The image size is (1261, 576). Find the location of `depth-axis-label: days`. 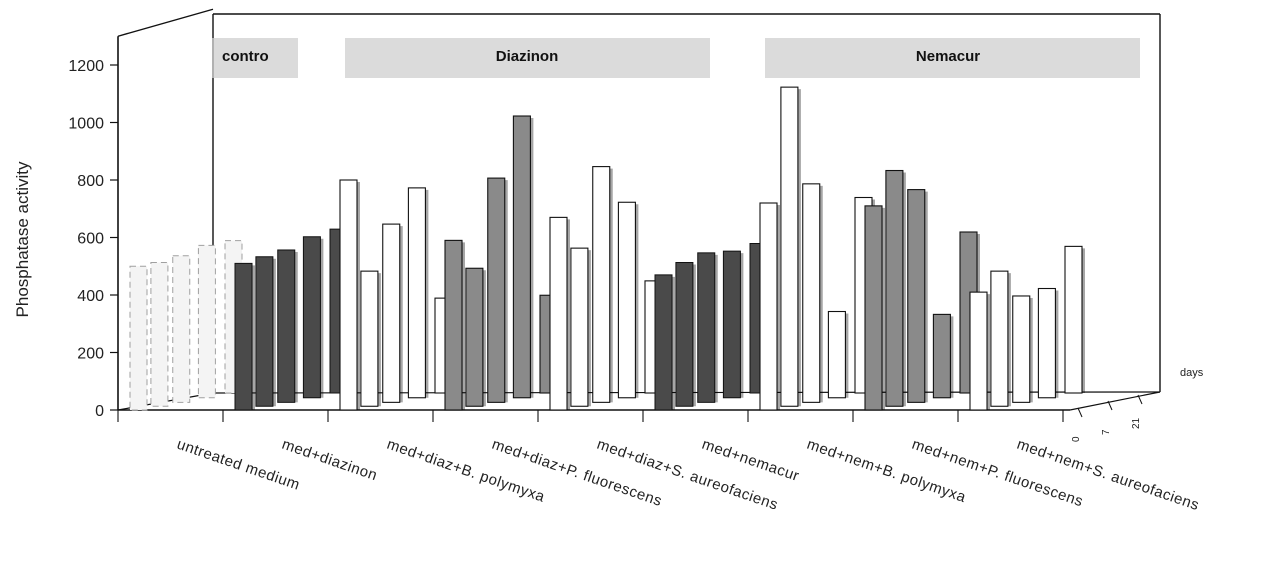

depth-axis-label: days is located at coordinates (1192, 373).